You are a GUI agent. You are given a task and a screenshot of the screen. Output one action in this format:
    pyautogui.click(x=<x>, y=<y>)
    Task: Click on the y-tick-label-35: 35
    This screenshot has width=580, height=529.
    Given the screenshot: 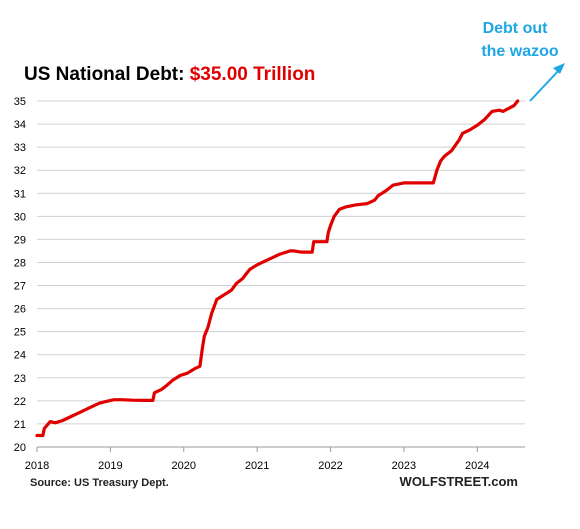 What is the action you would take?
    pyautogui.click(x=20, y=102)
    